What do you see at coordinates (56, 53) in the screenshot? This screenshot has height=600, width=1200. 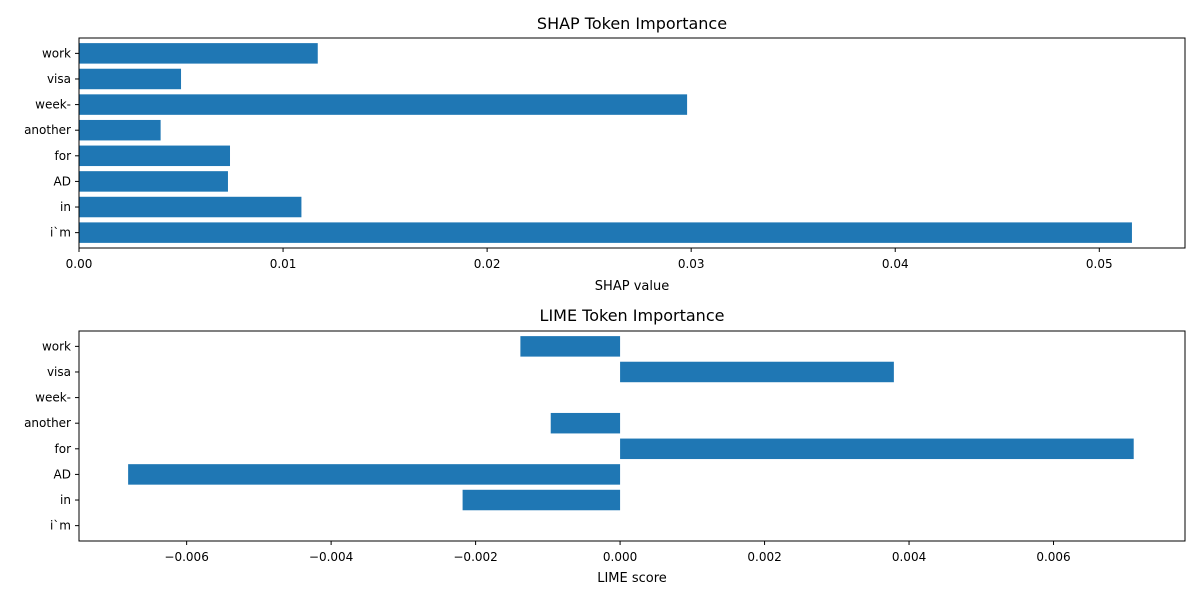 I see `shap-y-tick-label: work` at bounding box center [56, 53].